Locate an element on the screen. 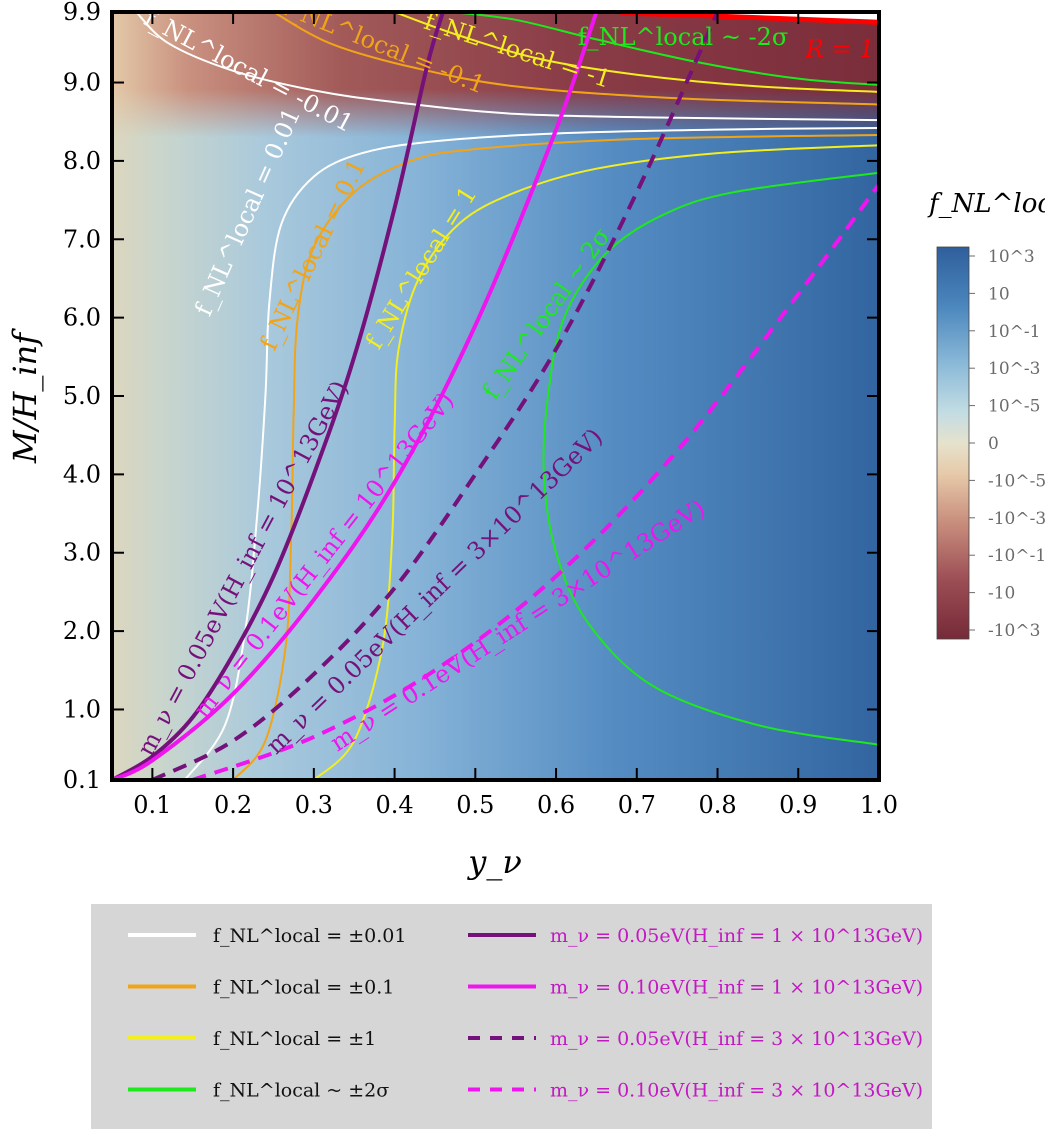 The height and width of the screenshot is (1129, 1045). y-tick-label: 4.0 is located at coordinates (82, 474).